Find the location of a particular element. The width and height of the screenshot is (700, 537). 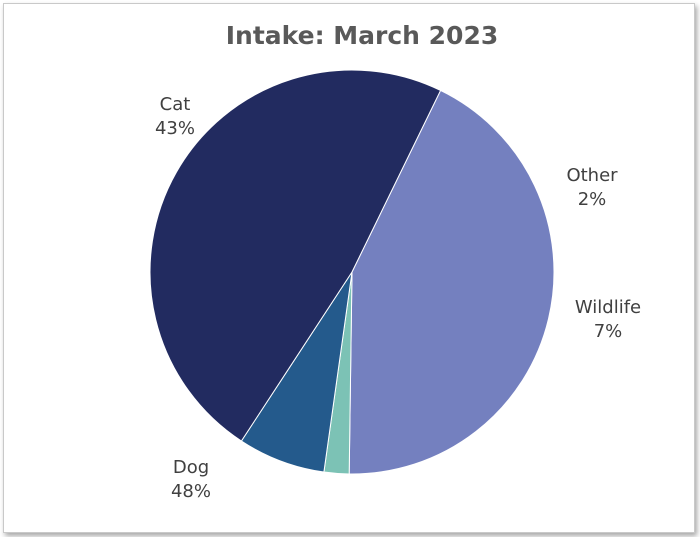

slice-value-cat: 43% is located at coordinates (175, 128).